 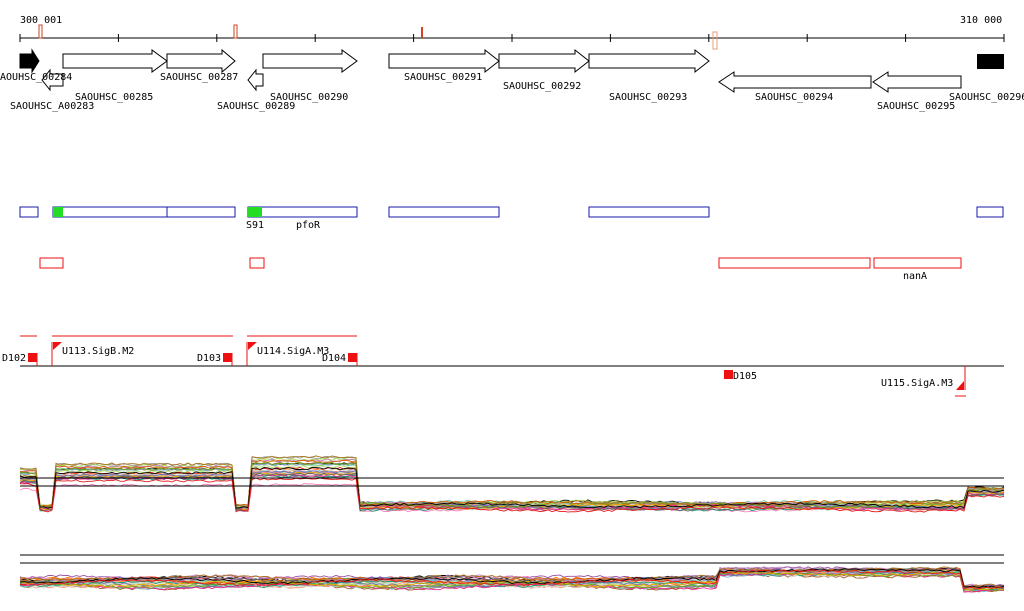 What do you see at coordinates (334, 358) in the screenshot?
I see `downshift-label: D104` at bounding box center [334, 358].